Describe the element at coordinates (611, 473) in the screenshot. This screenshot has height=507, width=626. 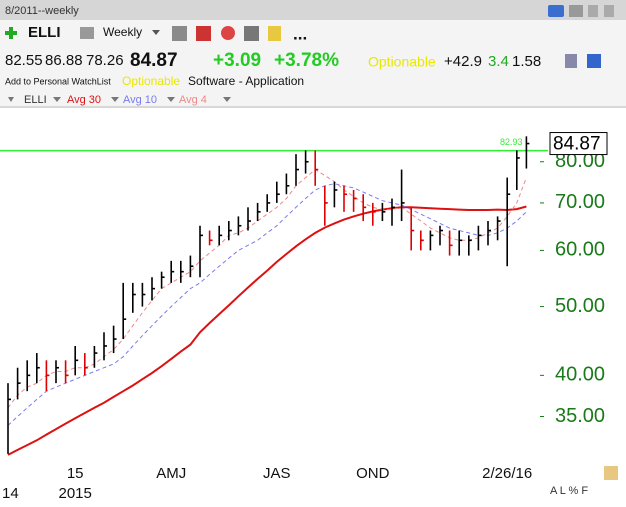
I see `draw-icon` at that location.